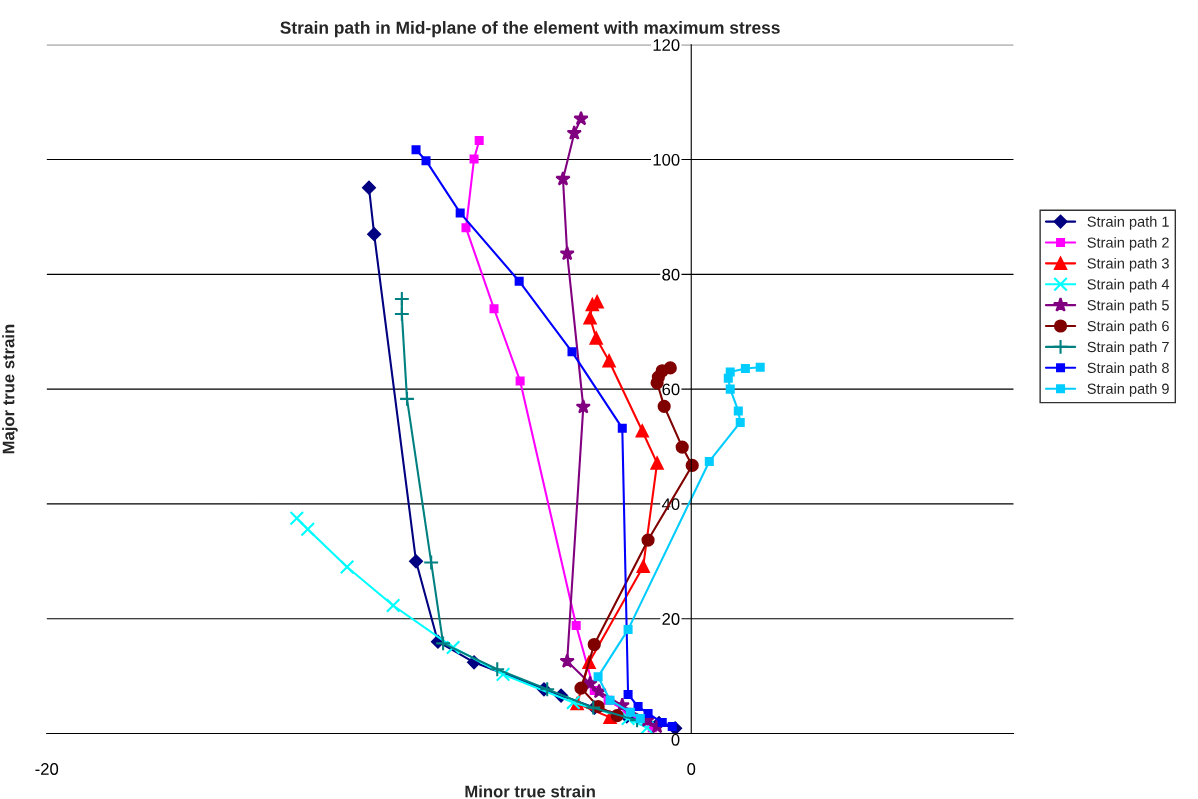  I want to click on legend-label: Strain path 3, so click(1128, 264).